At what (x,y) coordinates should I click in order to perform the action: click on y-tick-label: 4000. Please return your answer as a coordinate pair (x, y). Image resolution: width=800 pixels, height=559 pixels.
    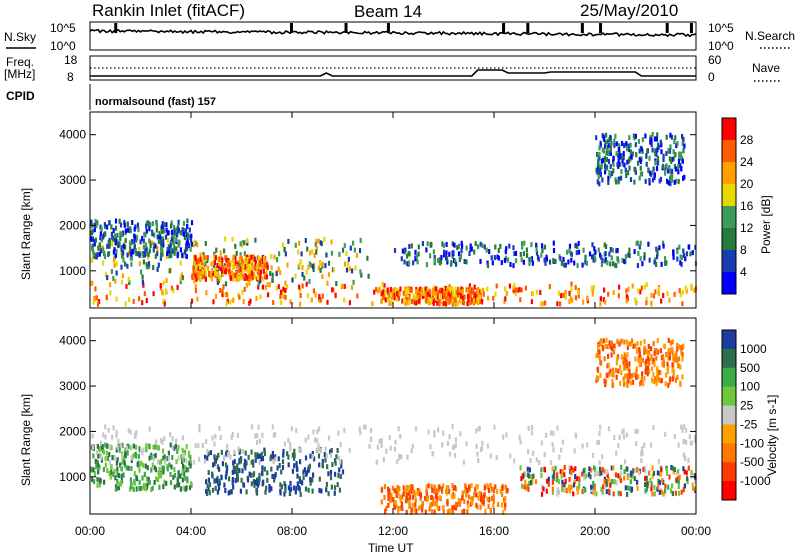
    Looking at the image, I should click on (72, 135).